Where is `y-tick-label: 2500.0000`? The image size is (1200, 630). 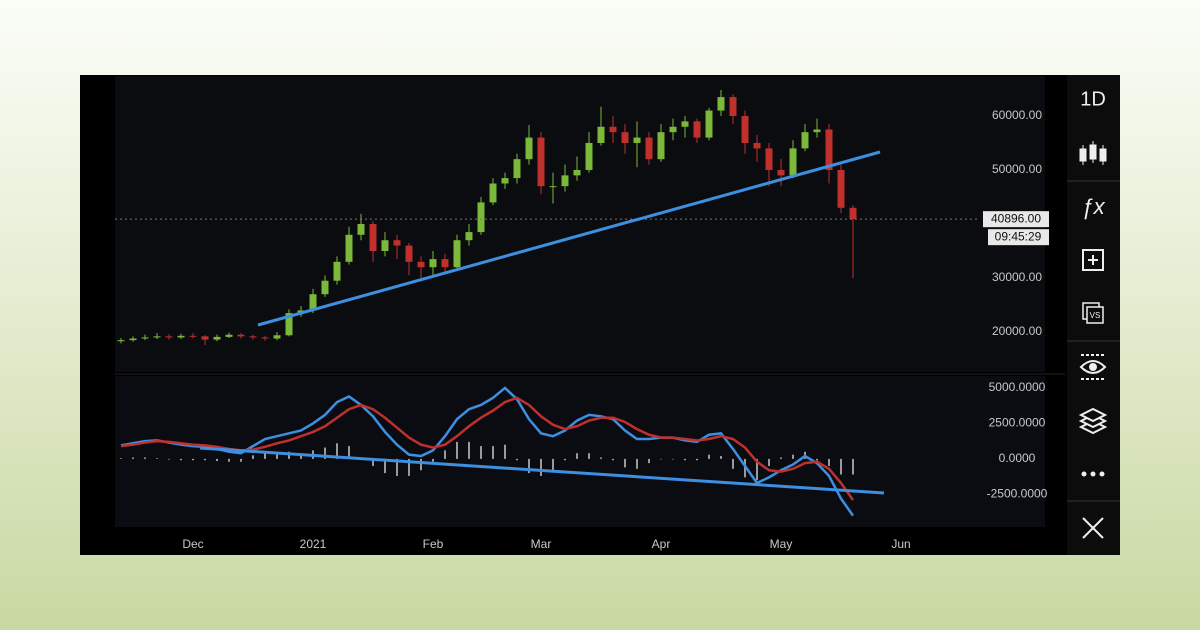 y-tick-label: 2500.0000 is located at coordinates (1017, 423).